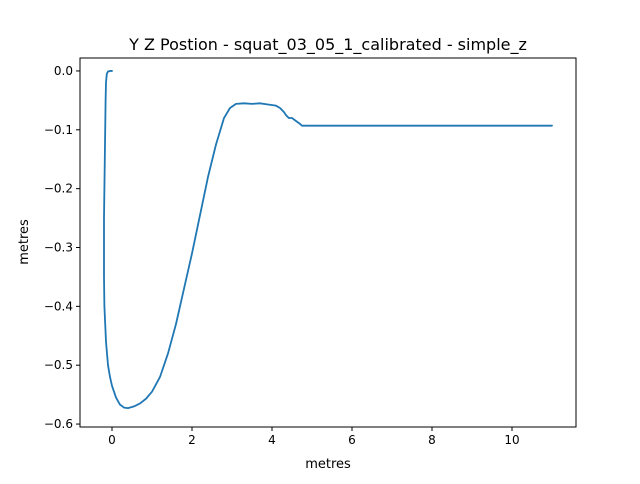  I want to click on y-axis-label: metres, so click(24, 242).